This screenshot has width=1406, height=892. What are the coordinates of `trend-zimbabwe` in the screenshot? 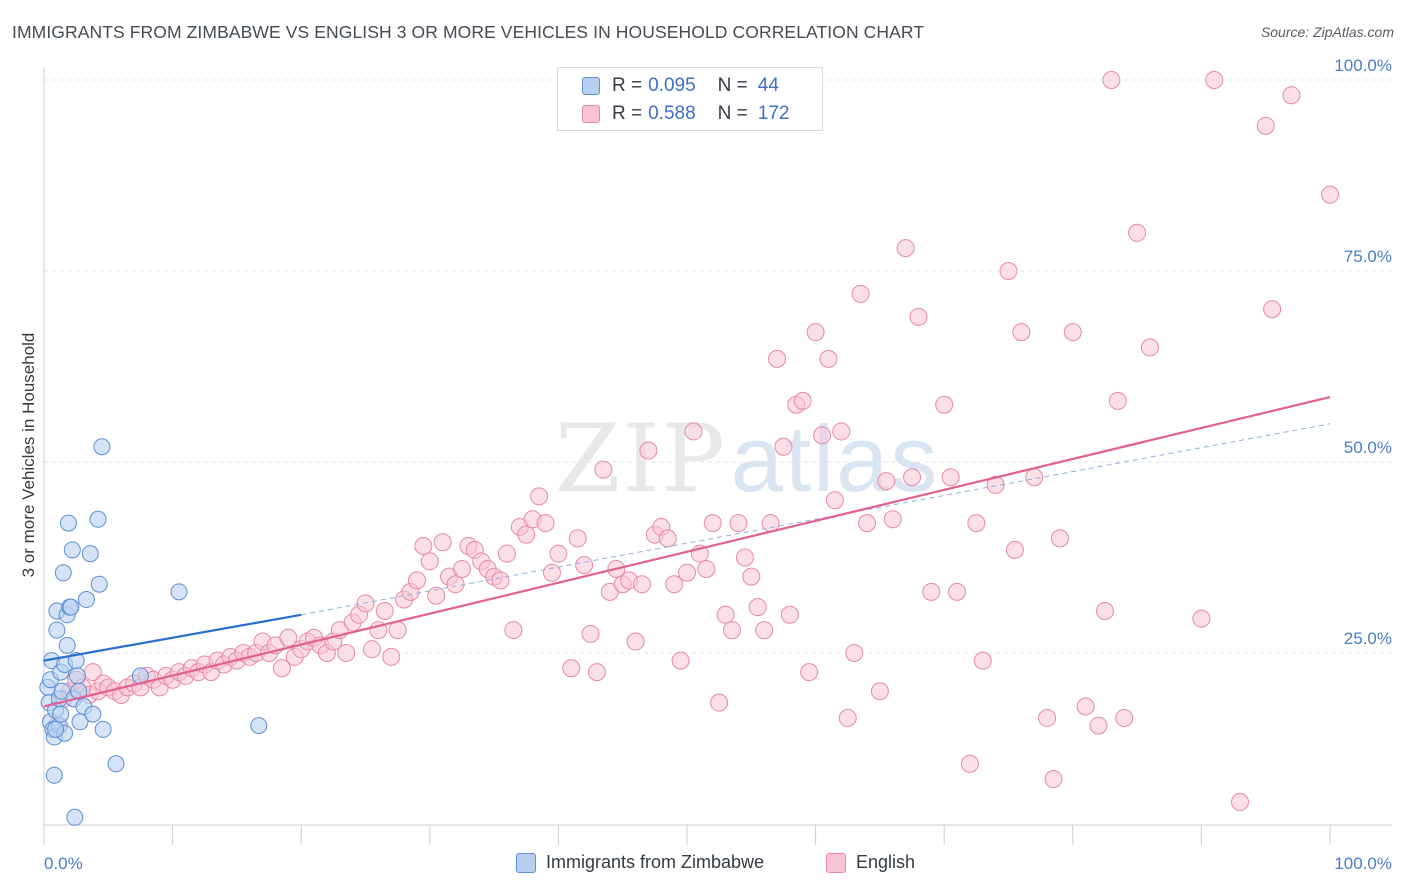 It's located at (172, 637).